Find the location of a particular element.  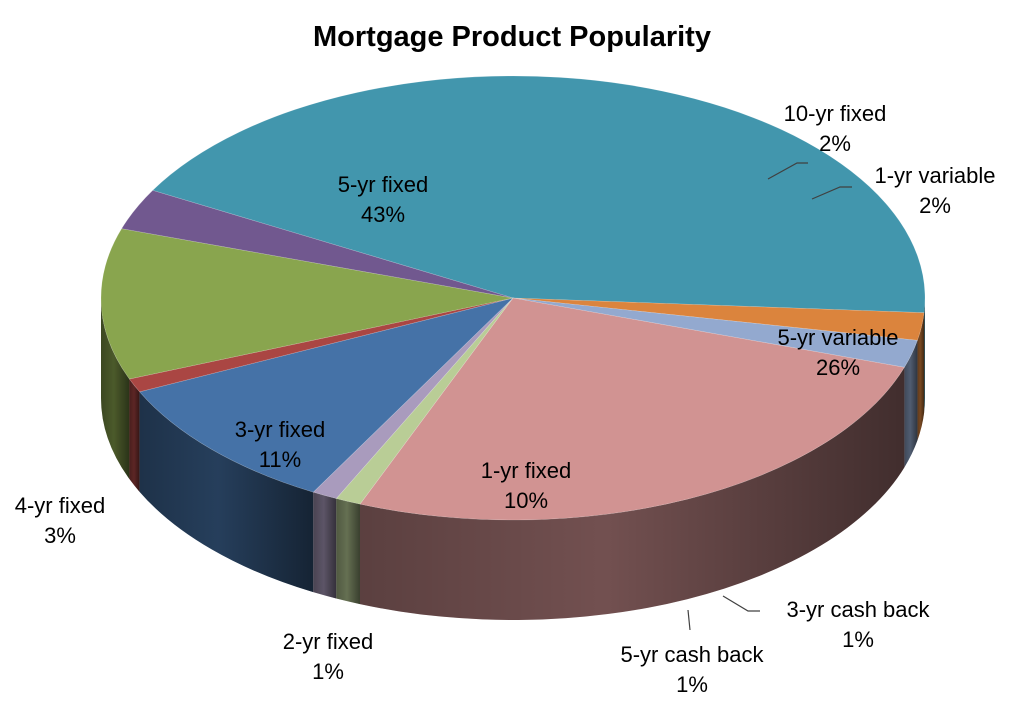

slice-label-2-yr-fixed: 2-yr fixed 1% is located at coordinates (328, 656).